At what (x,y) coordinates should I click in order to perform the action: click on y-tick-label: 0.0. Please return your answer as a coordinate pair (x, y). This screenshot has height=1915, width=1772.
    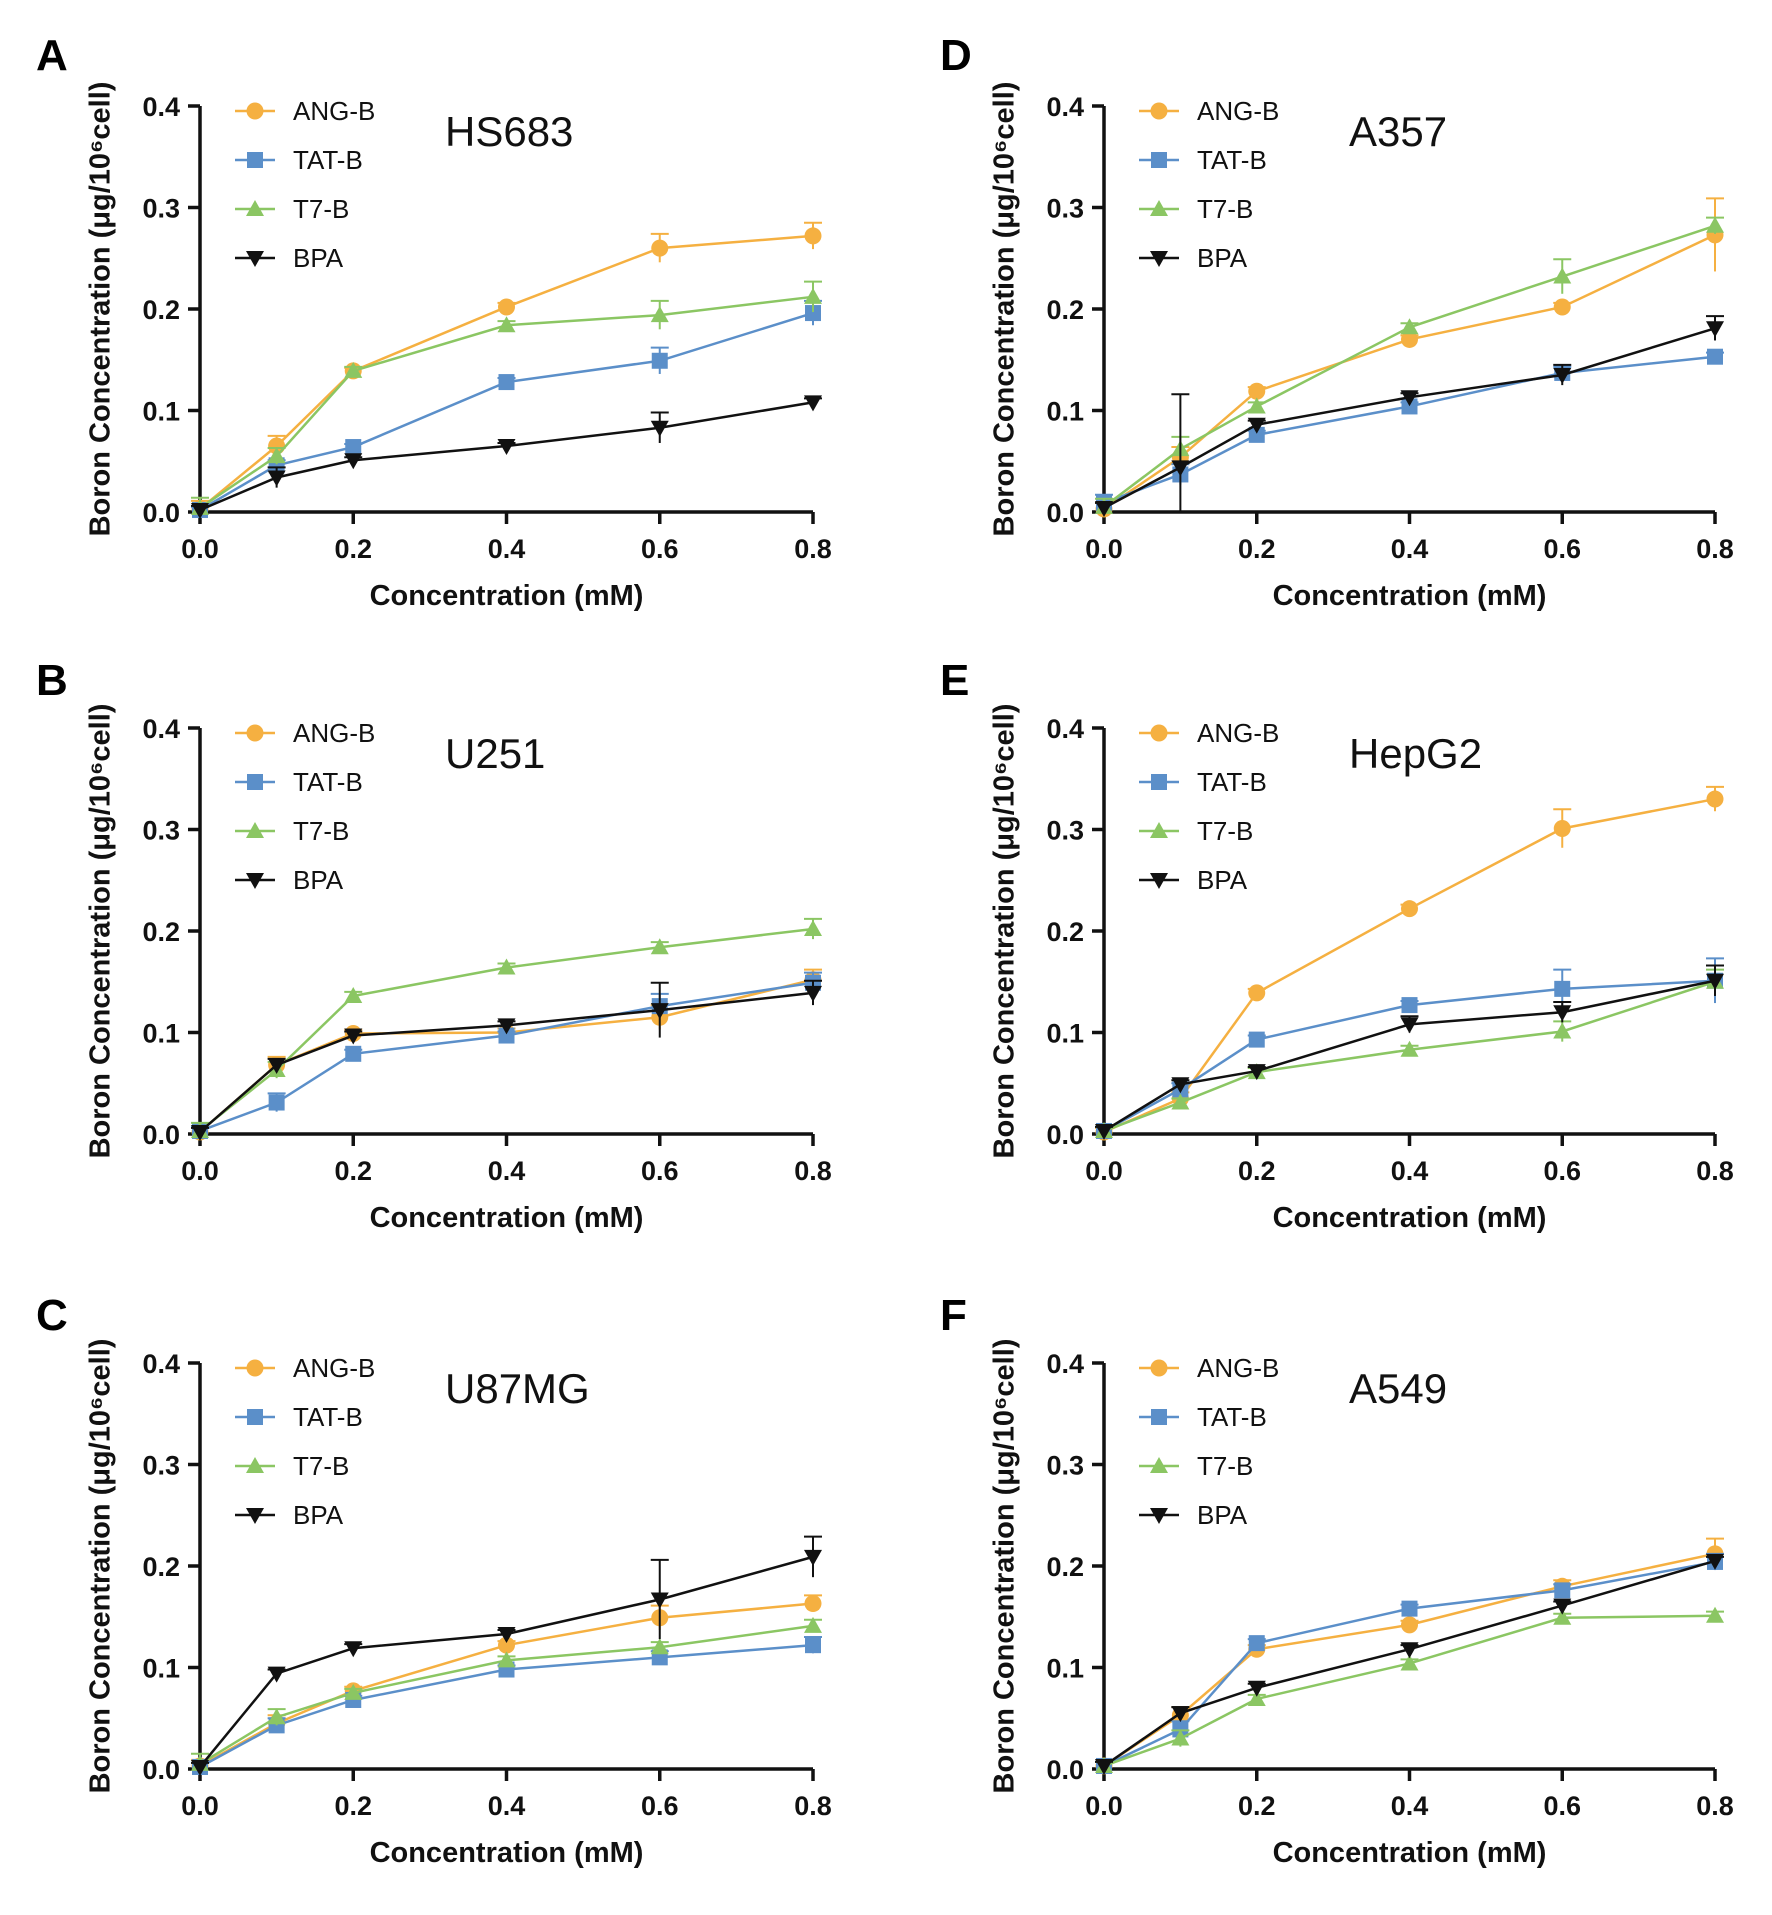
    Looking at the image, I should click on (161, 1135).